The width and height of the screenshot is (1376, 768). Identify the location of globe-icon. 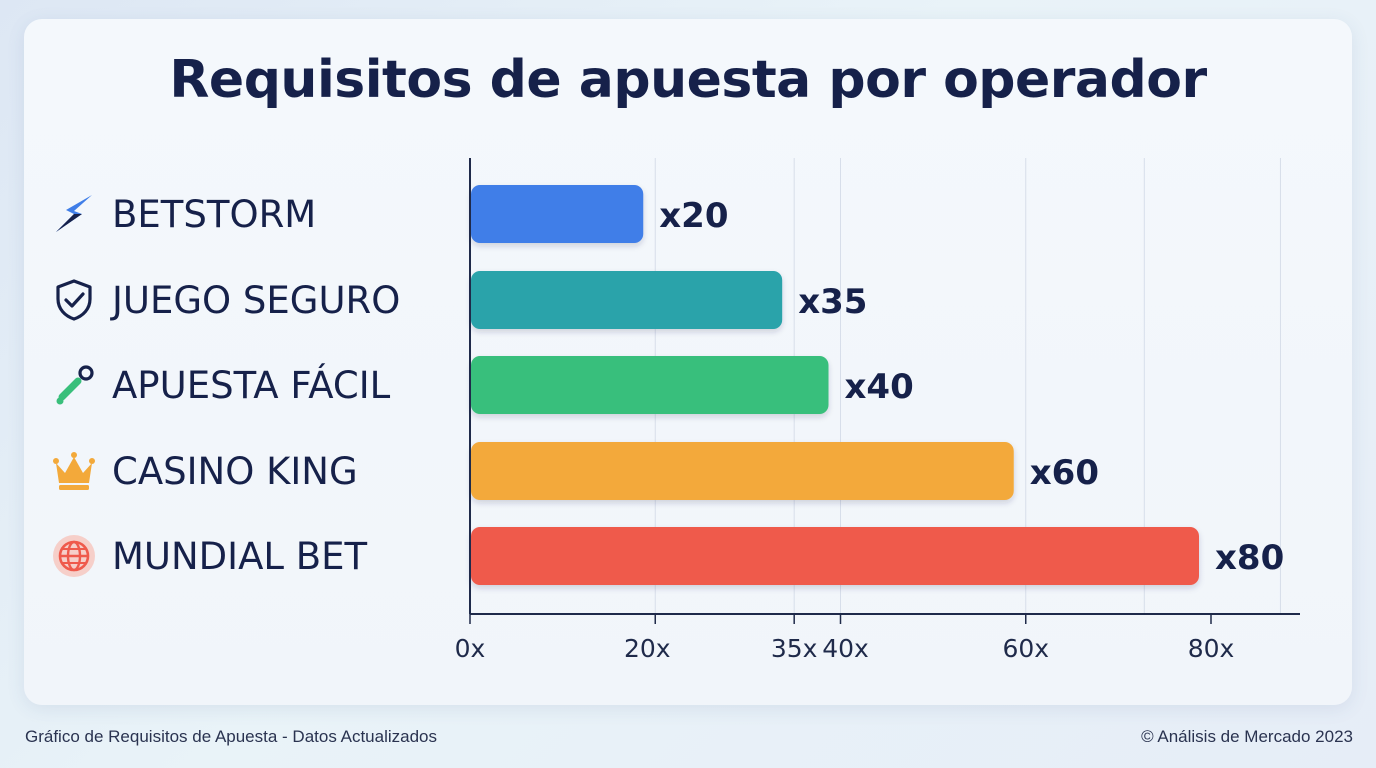
(74, 556).